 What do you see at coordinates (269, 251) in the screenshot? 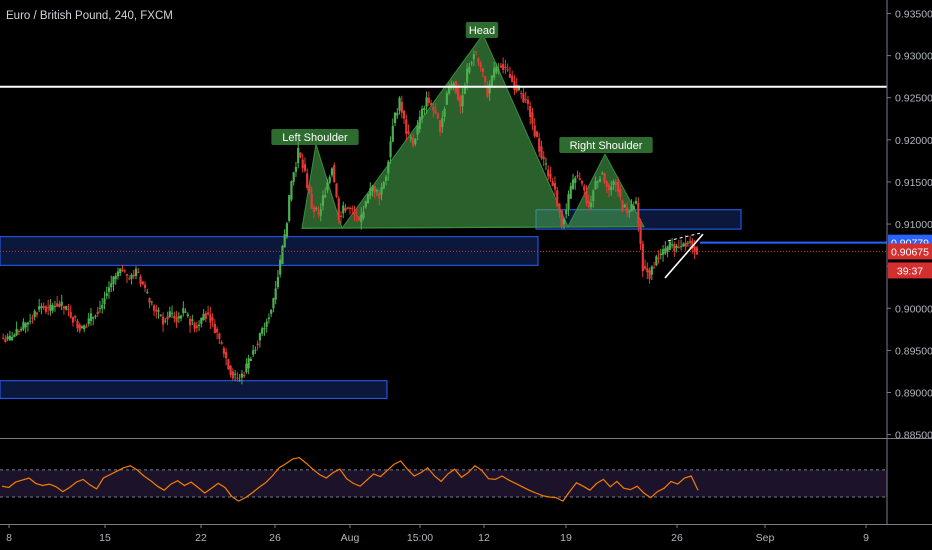
I see `zone-middle` at bounding box center [269, 251].